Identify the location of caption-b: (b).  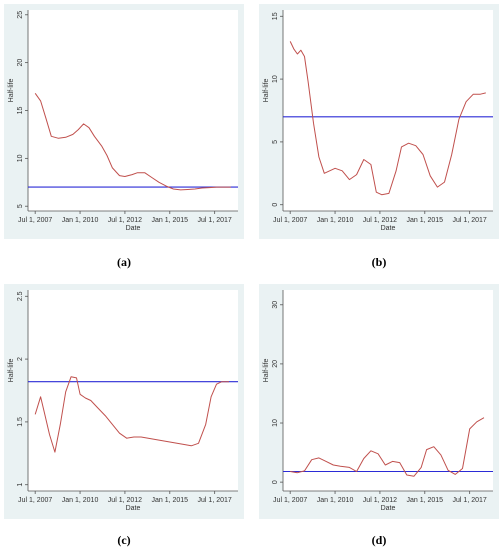
(379, 262).